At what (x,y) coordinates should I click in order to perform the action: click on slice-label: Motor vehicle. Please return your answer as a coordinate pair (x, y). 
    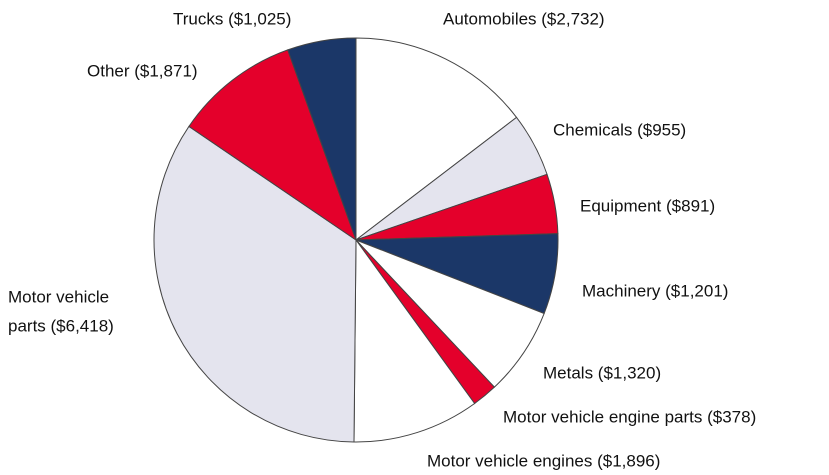
    Looking at the image, I should click on (58, 296).